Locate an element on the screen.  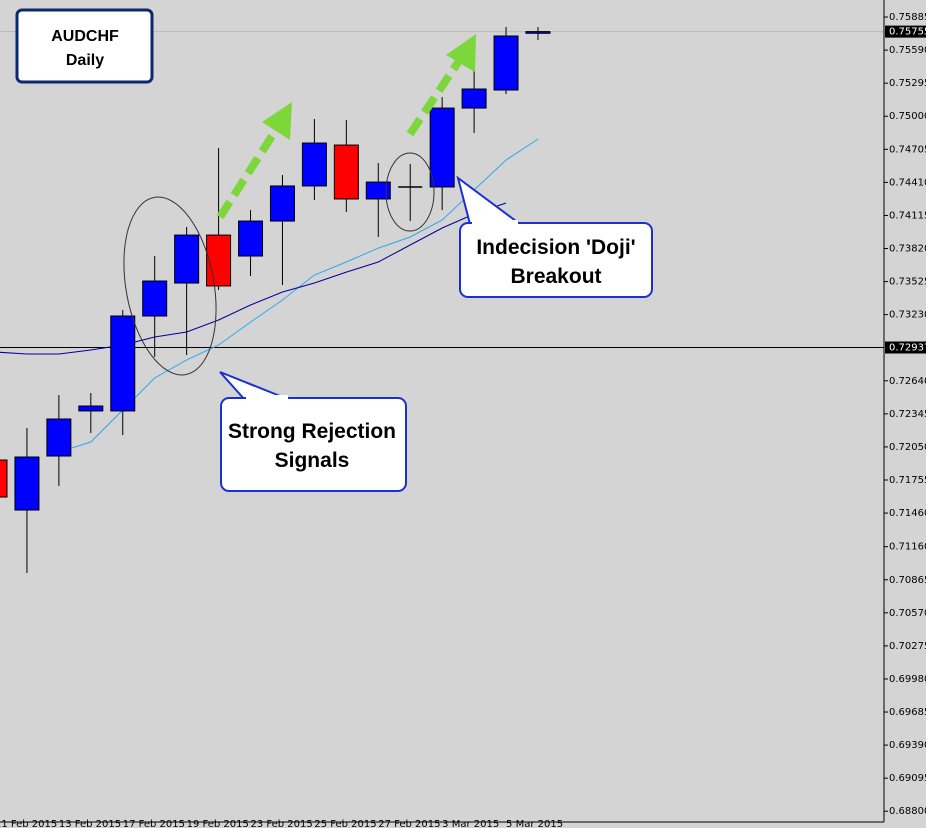
x-tick-label: 19 Feb 2015 is located at coordinates (218, 823).